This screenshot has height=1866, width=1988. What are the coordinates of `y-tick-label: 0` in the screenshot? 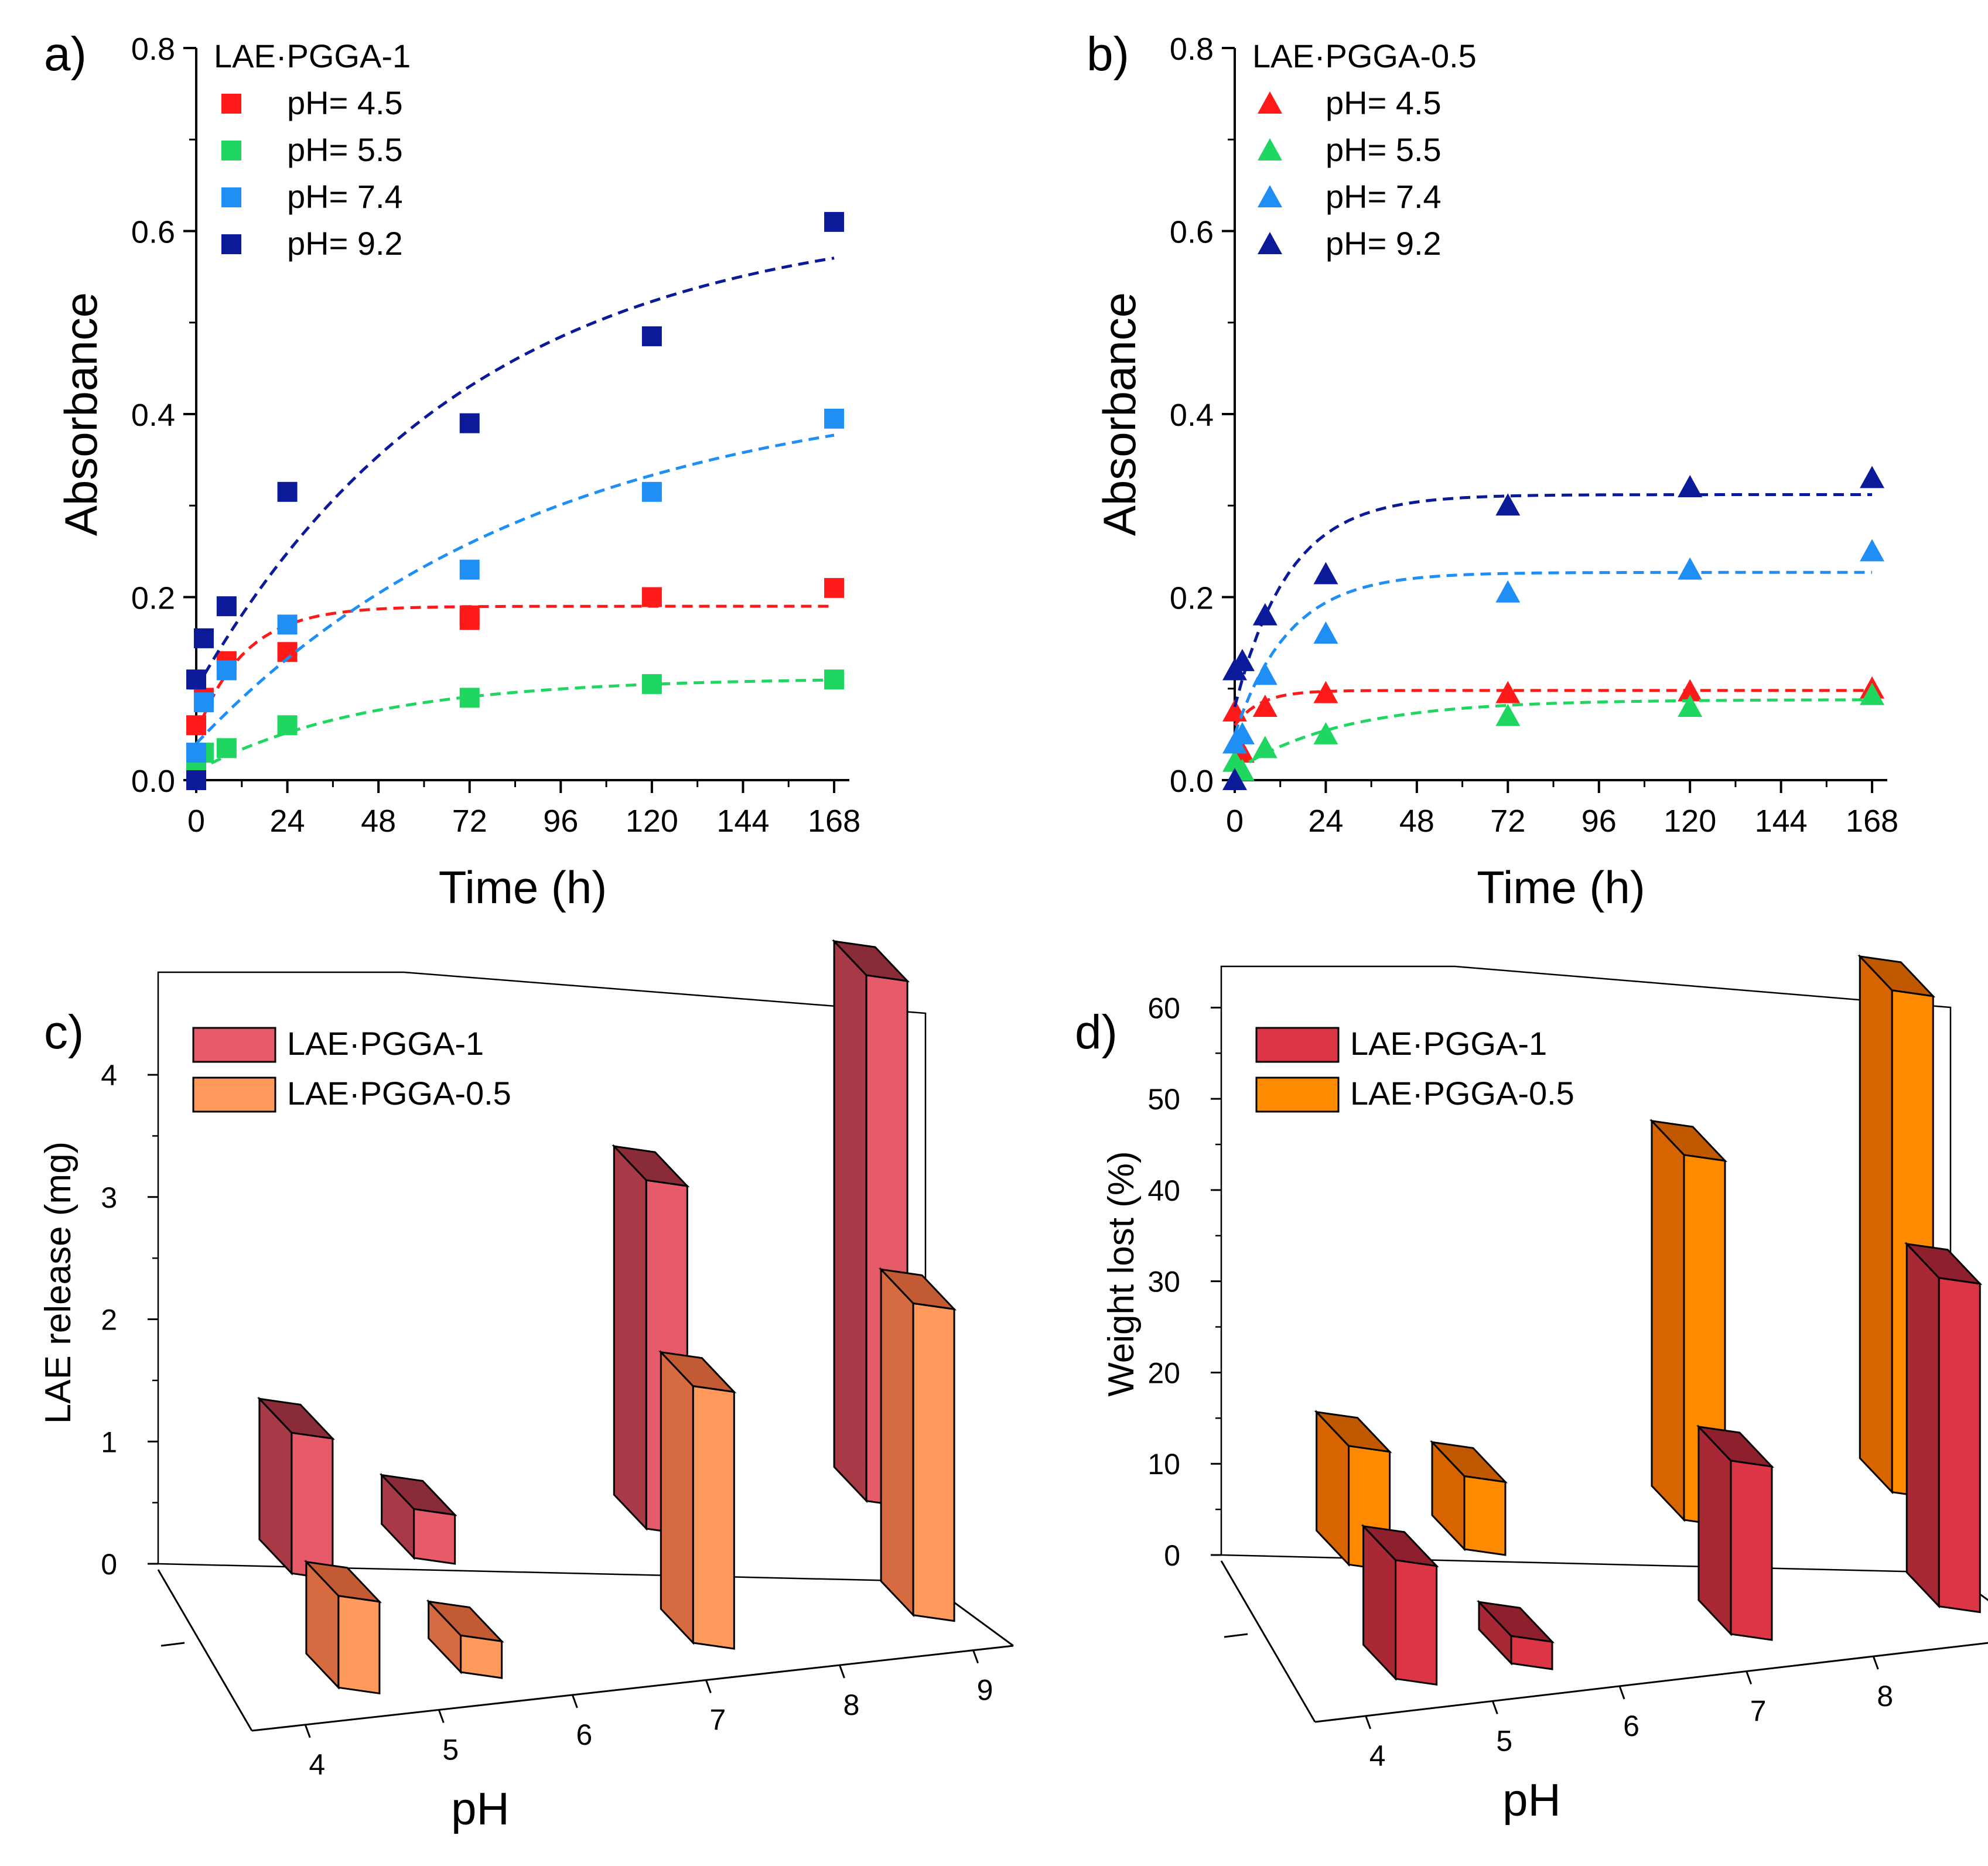 It's located at (109, 1565).